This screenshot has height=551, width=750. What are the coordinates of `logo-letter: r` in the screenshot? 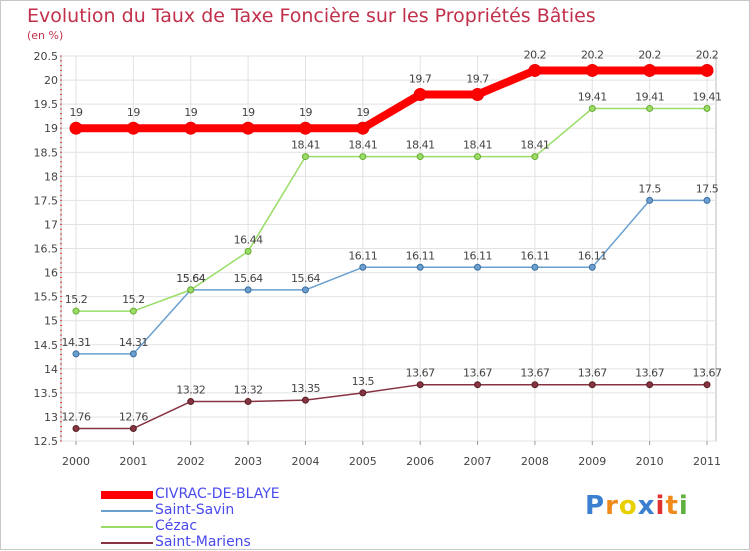 It's located at (612, 506).